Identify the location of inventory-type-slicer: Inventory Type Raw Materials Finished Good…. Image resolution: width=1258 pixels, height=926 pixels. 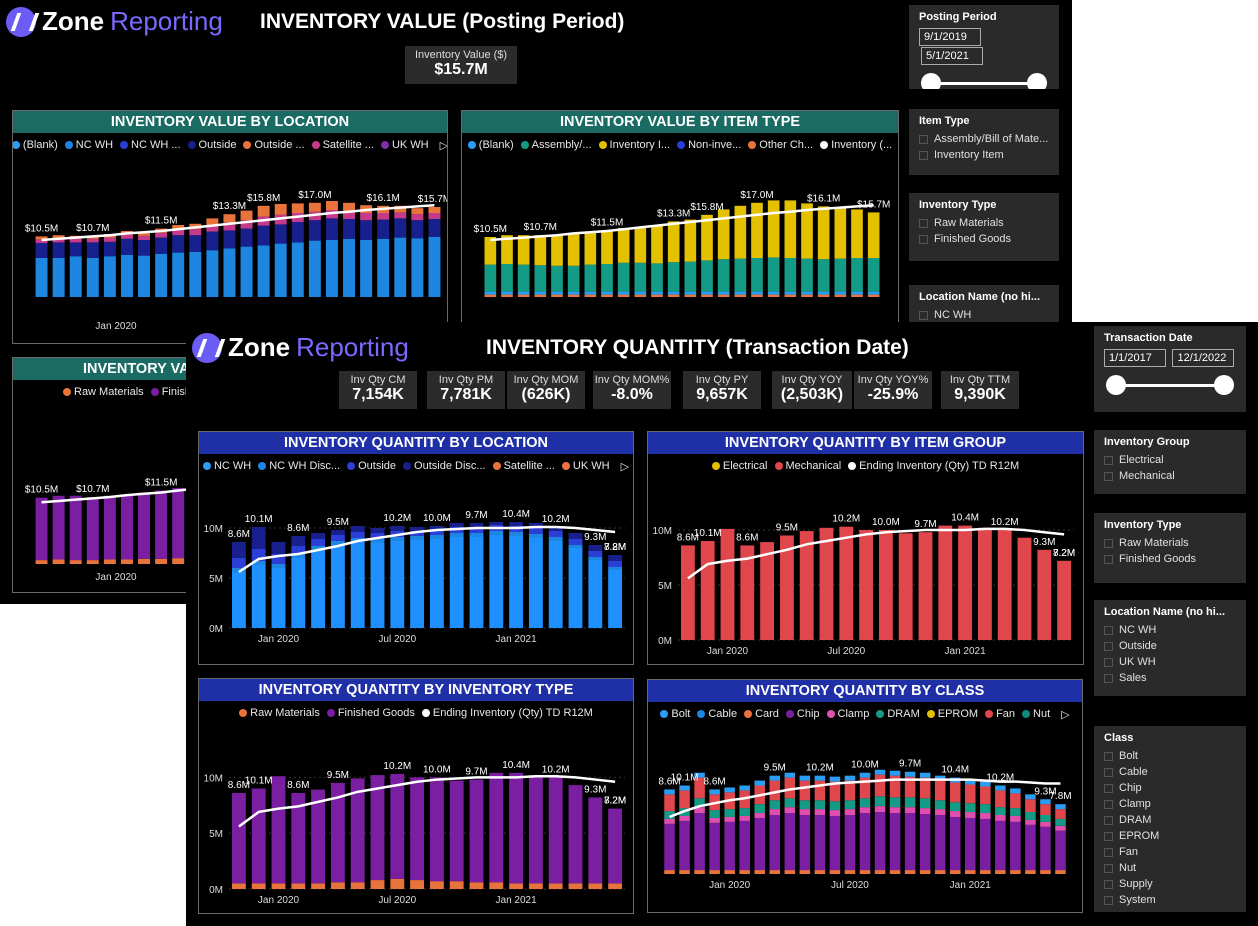
(1170, 548).